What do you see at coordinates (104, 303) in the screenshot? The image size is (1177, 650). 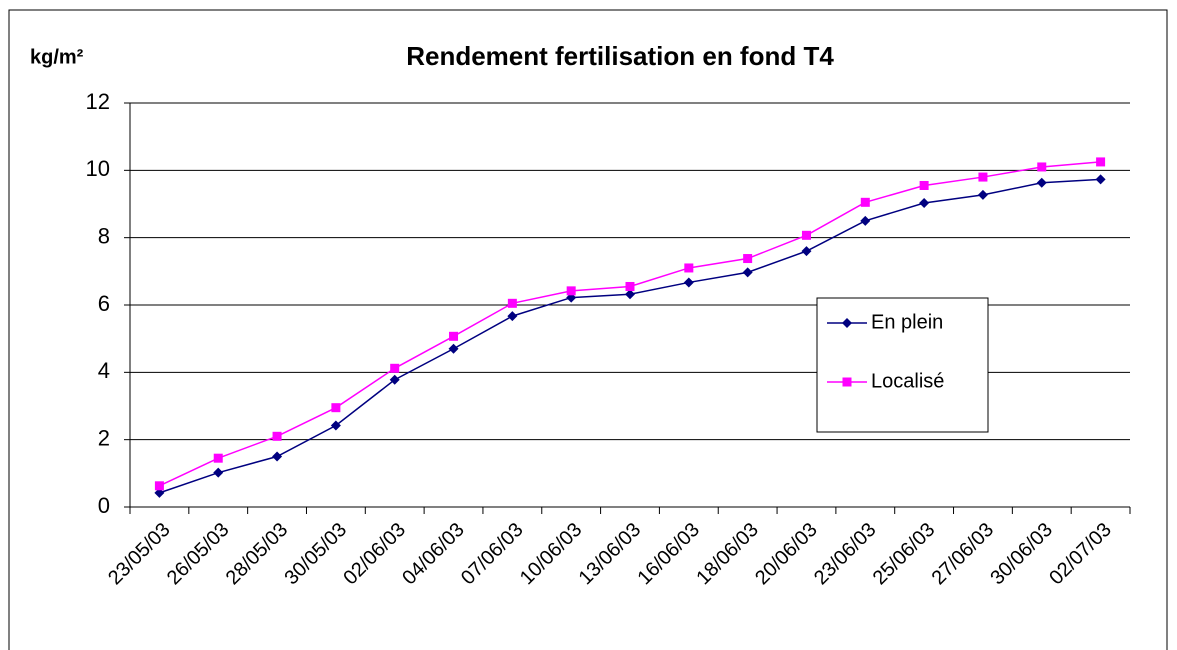 I see `y-tick-label: 6` at bounding box center [104, 303].